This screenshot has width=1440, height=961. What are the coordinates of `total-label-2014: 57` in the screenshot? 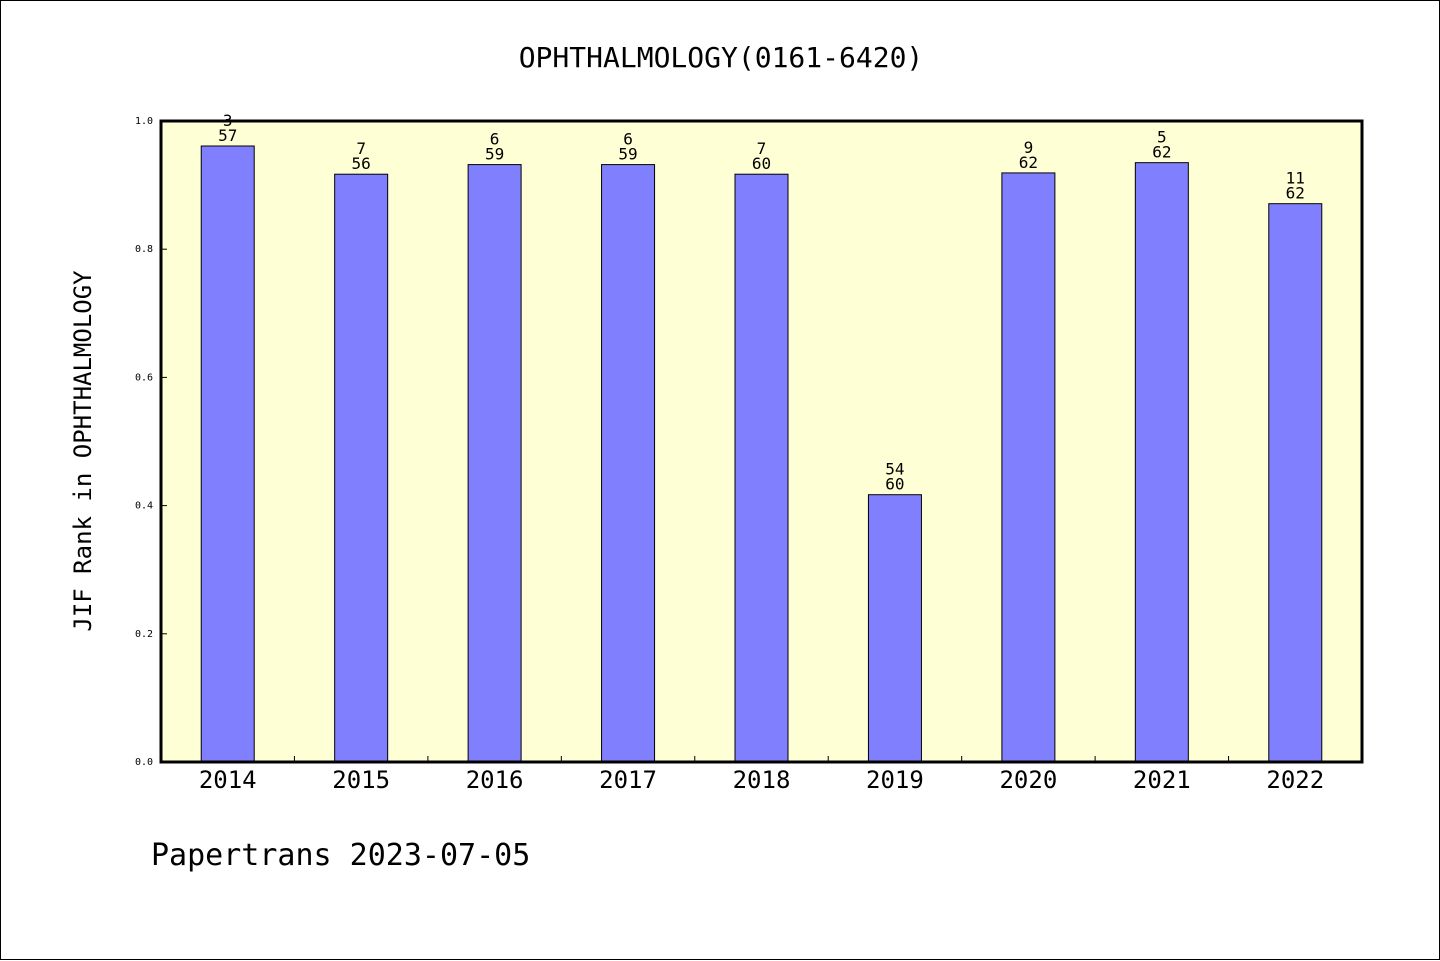 It's located at (227, 135).